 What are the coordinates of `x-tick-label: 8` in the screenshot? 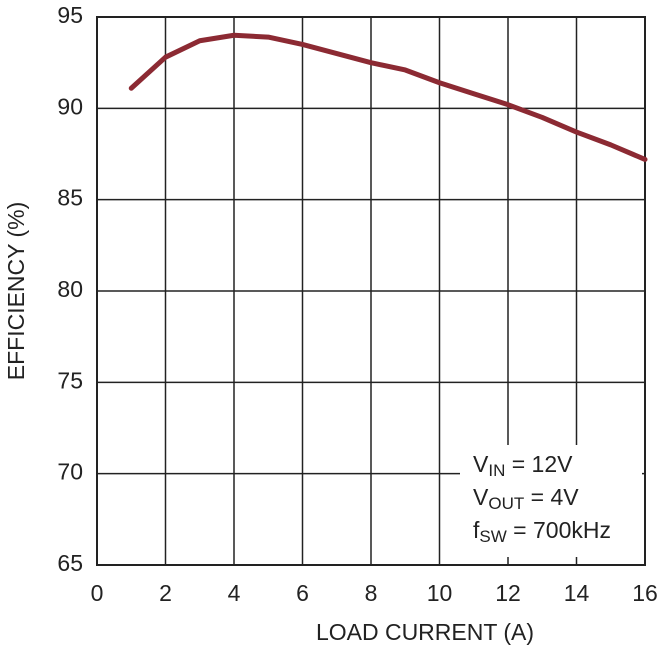 It's located at (371, 593).